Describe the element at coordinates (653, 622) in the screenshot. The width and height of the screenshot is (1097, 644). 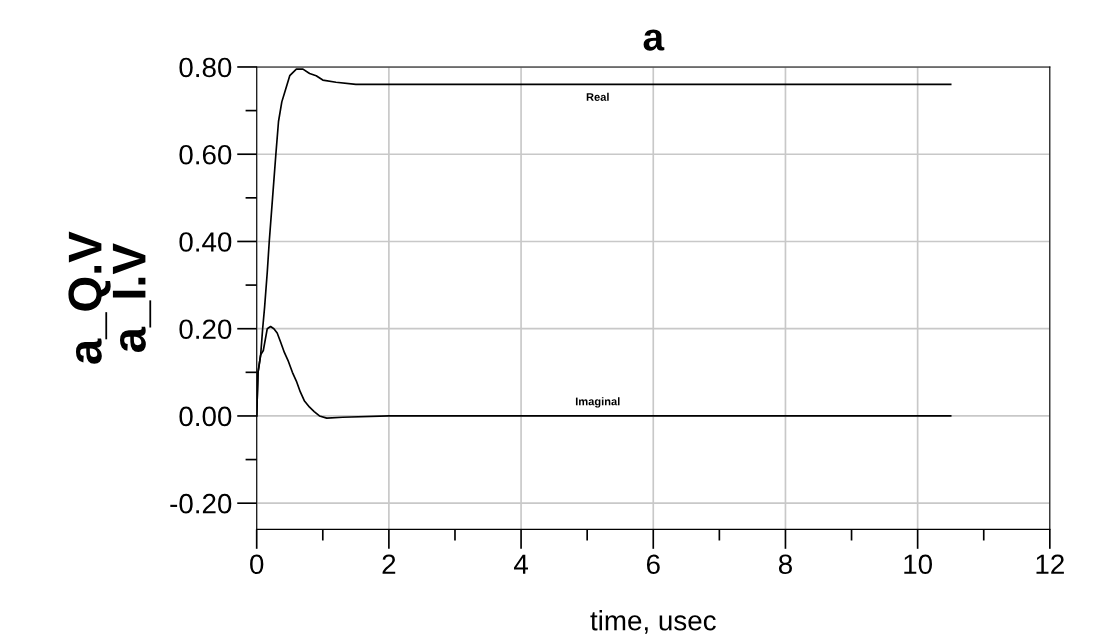
I see `x-axis-title: time, usec` at that location.